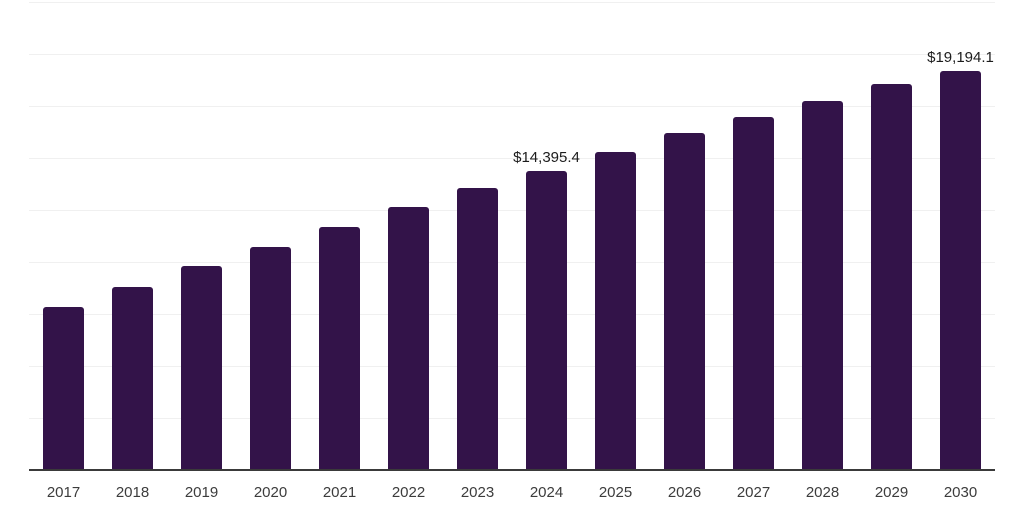  I want to click on x-tick-label-2019: 2019, so click(201, 492).